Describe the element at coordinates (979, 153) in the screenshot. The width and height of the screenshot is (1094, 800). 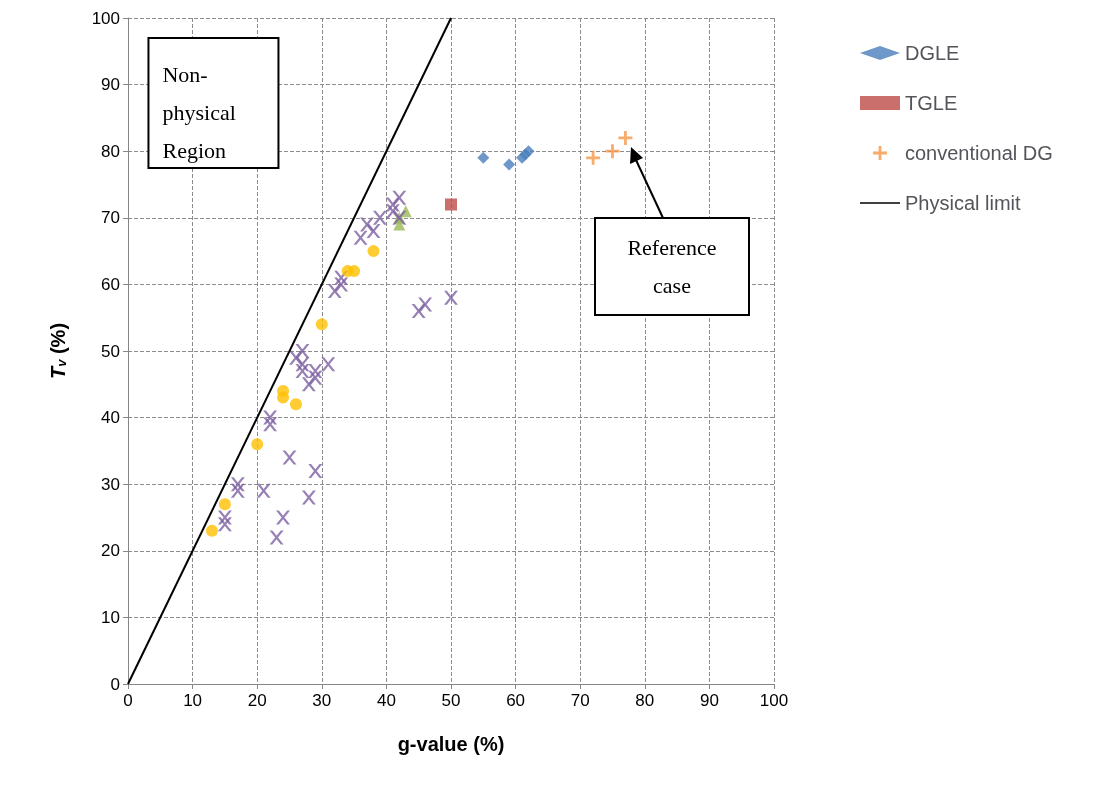
I see `legend-label: conventional DG` at that location.